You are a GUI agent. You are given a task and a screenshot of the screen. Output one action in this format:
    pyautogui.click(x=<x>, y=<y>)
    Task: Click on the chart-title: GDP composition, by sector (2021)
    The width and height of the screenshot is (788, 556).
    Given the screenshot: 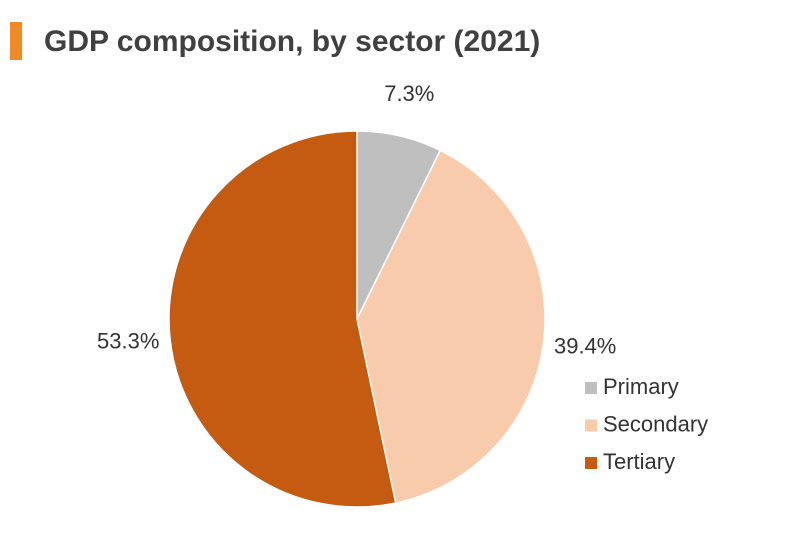 What is the action you would take?
    pyautogui.click(x=292, y=41)
    